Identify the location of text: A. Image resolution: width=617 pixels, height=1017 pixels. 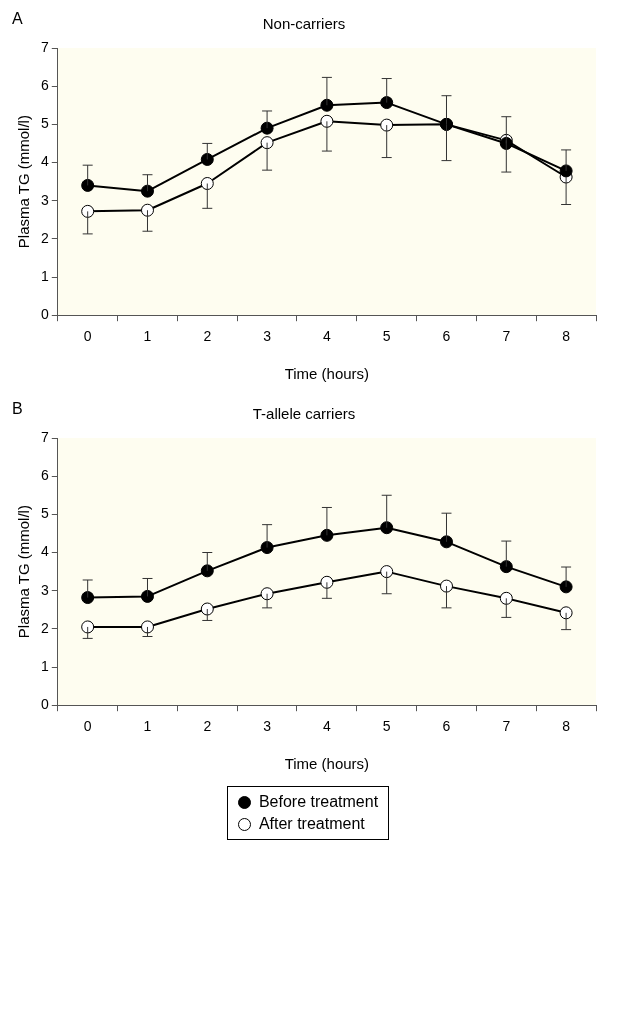
(17, 19).